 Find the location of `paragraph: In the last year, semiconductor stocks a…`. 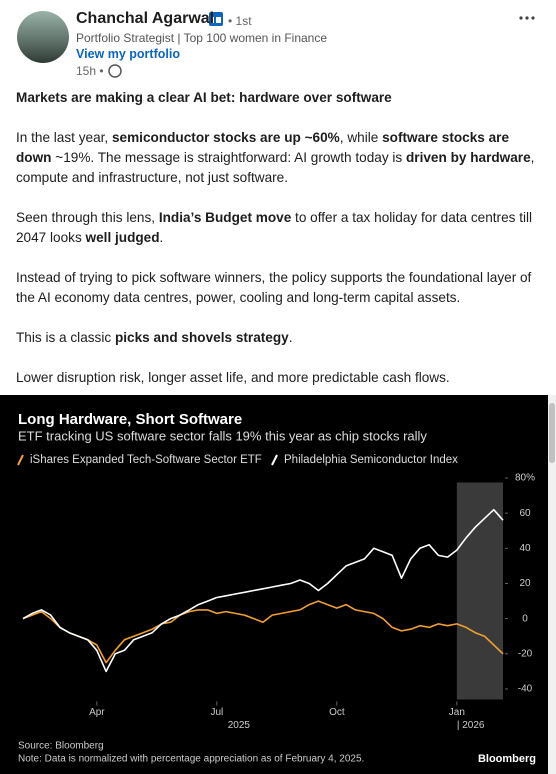

paragraph: In the last year, semiconductor stocks a… is located at coordinates (278, 158).